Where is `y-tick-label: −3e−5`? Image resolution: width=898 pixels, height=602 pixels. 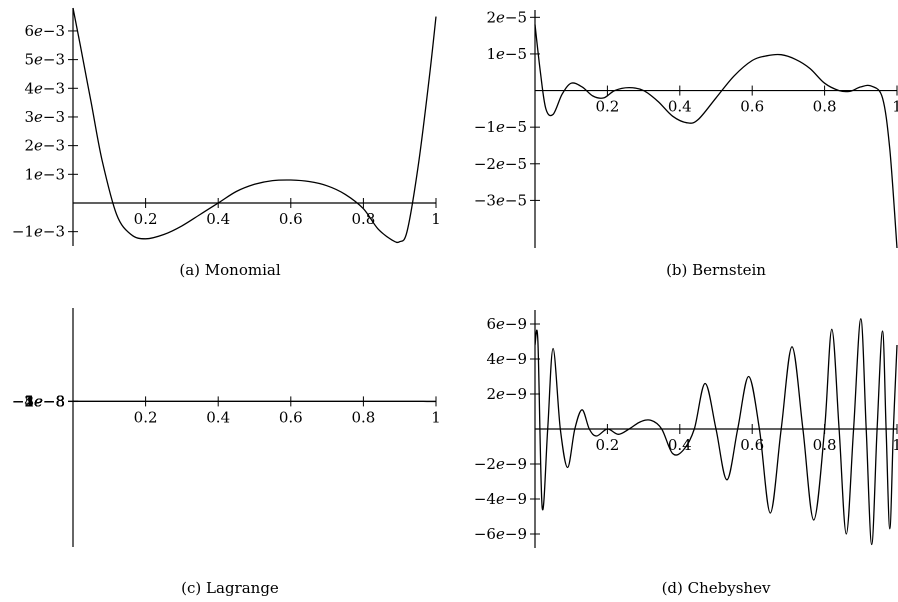 y-tick-label: −3e−5 is located at coordinates (500, 200).